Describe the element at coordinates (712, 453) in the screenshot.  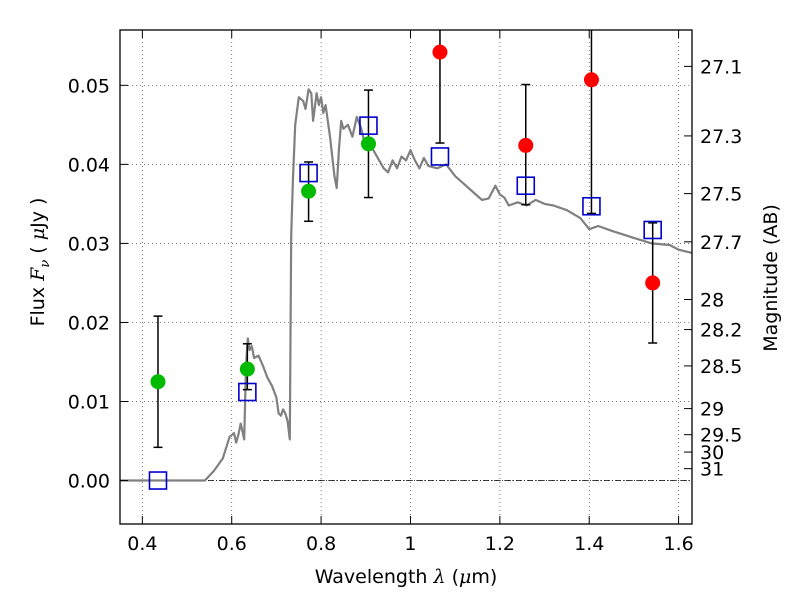
I see `right-tick-label: 30` at that location.